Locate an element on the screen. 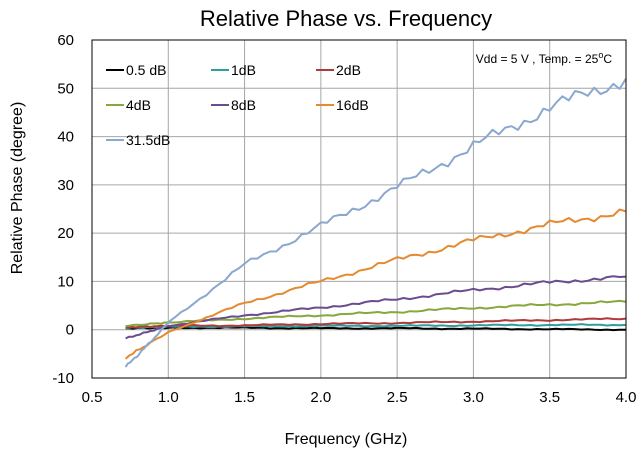 This screenshot has height=452, width=642. chart-title: Relative Phase vs. Frequency is located at coordinates (346, 18).